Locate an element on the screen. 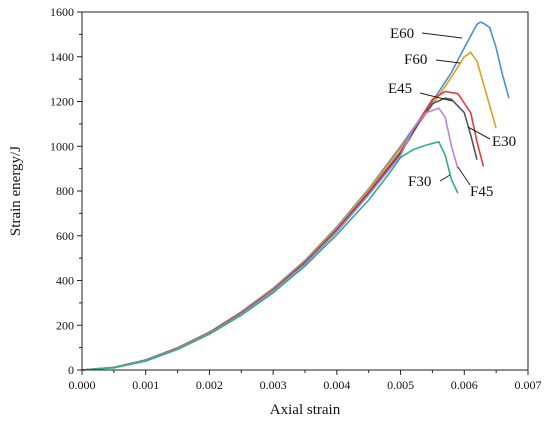  series-label-e30: E30 is located at coordinates (504, 142).